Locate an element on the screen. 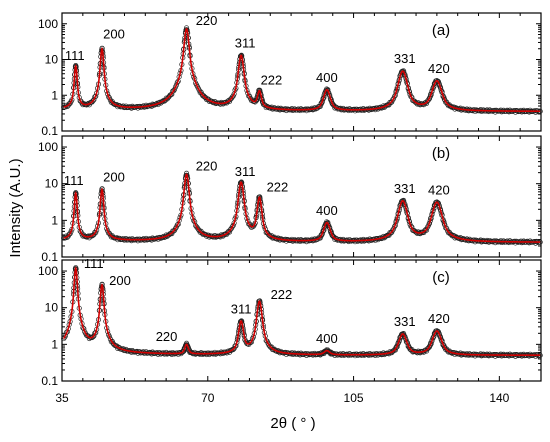 The height and width of the screenshot is (442, 550). x-tick-label: 35 is located at coordinates (62, 398).